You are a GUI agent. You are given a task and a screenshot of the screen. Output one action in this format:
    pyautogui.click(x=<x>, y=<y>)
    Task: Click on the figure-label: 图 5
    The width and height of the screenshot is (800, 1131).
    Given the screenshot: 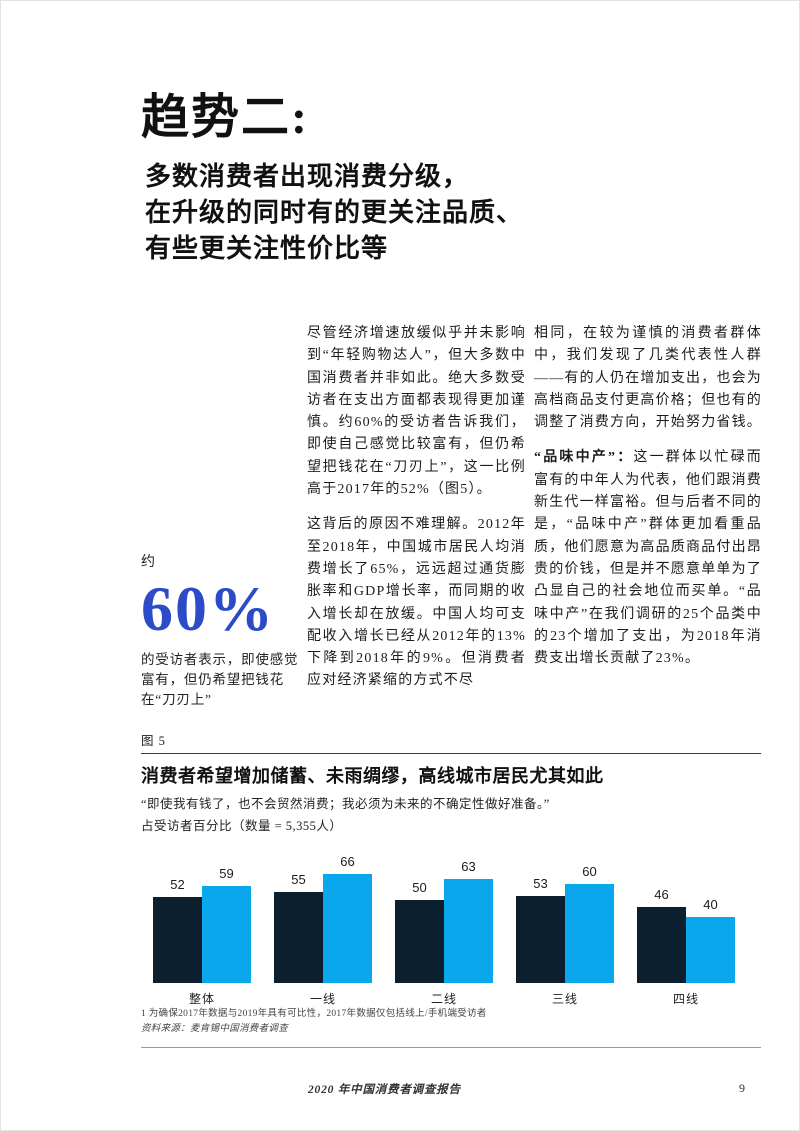 What is the action you would take?
    pyautogui.click(x=153, y=741)
    